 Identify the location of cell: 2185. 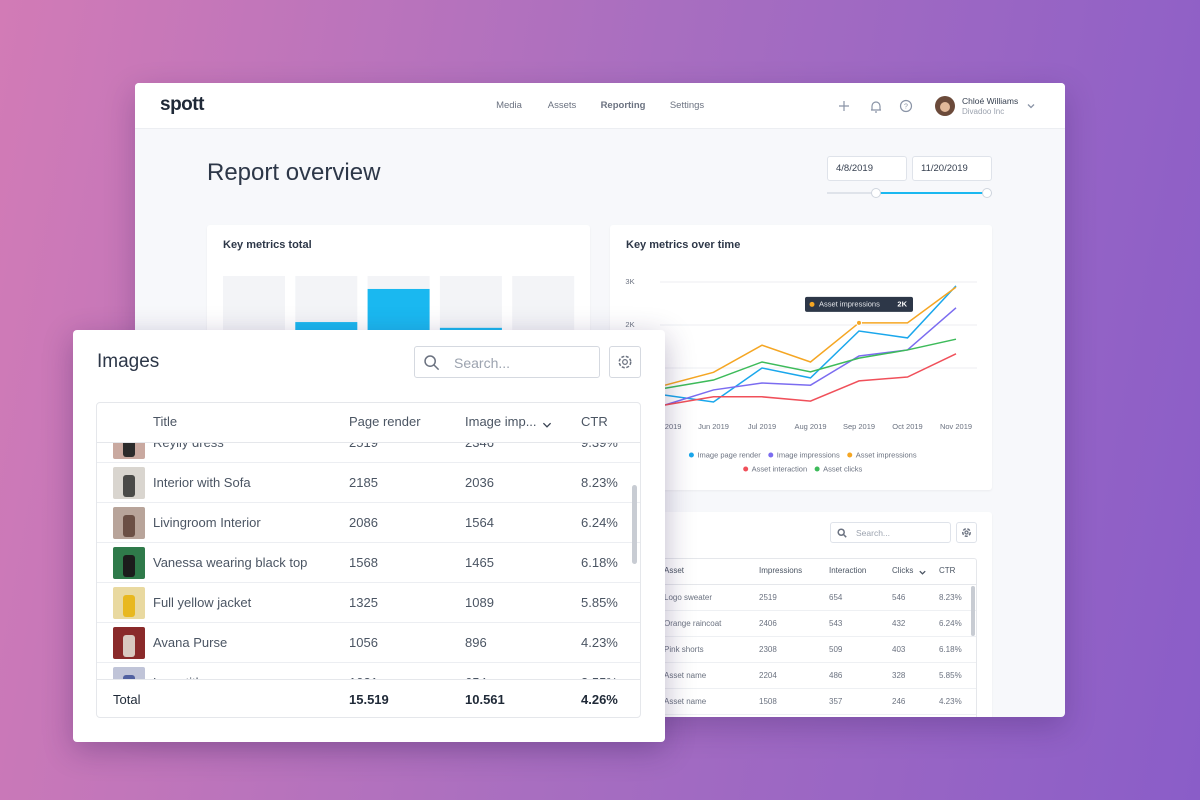
(363, 482).